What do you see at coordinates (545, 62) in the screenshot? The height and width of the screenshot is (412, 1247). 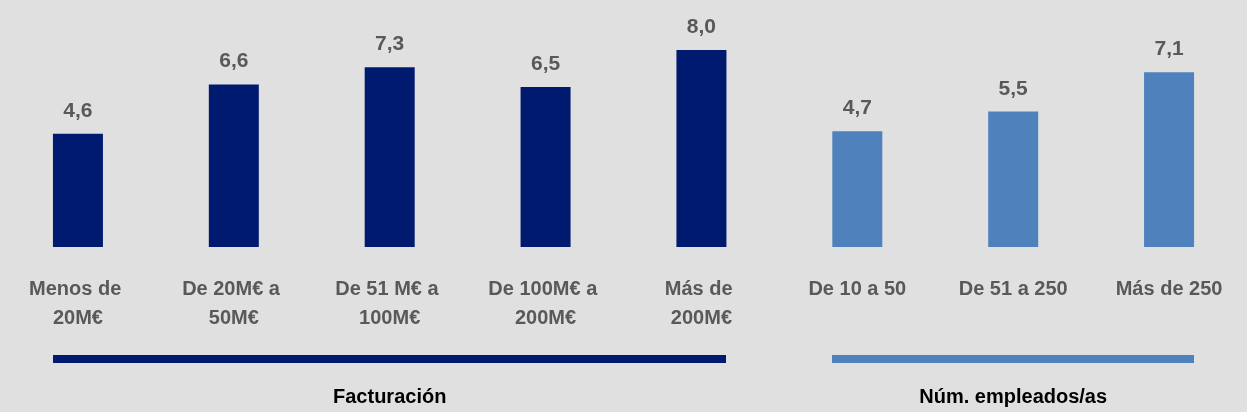 I see `data-label: 6,5` at bounding box center [545, 62].